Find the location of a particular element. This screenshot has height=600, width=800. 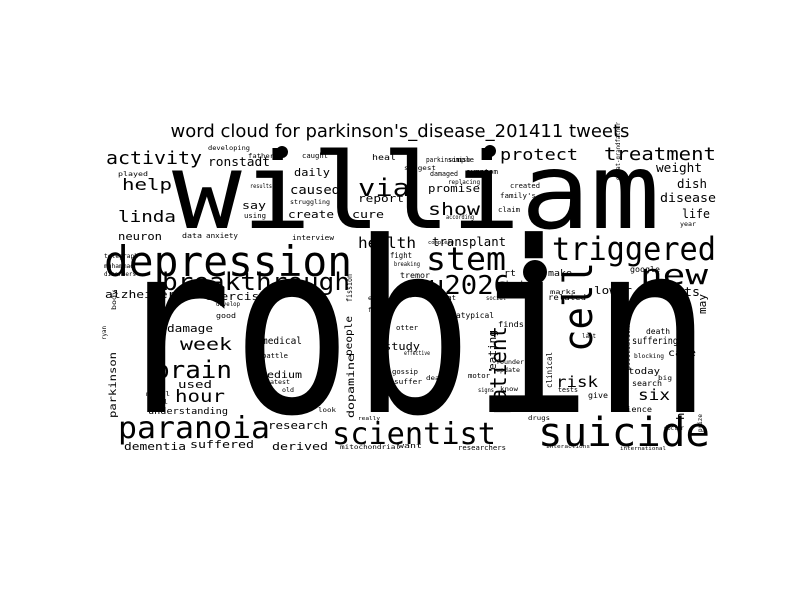

word: last is located at coordinates (589, 336).